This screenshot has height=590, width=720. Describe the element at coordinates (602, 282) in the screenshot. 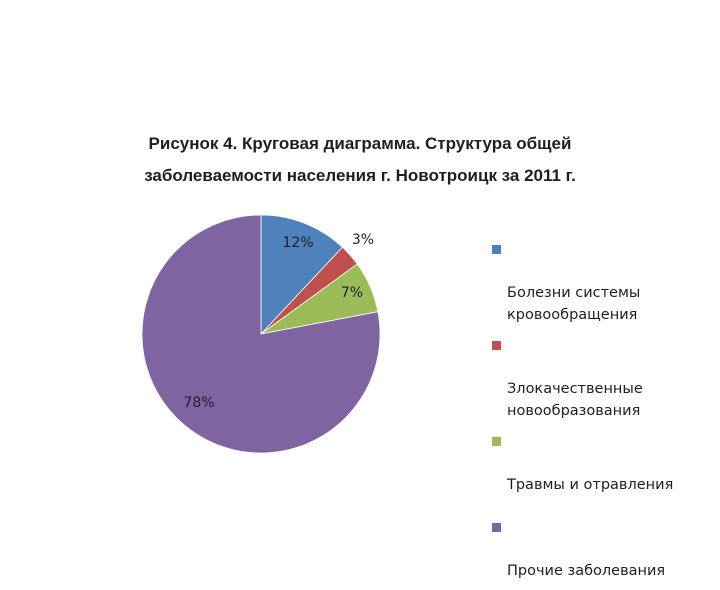

I see `legend-item-circulatory: Болезни системы кровообращения` at that location.